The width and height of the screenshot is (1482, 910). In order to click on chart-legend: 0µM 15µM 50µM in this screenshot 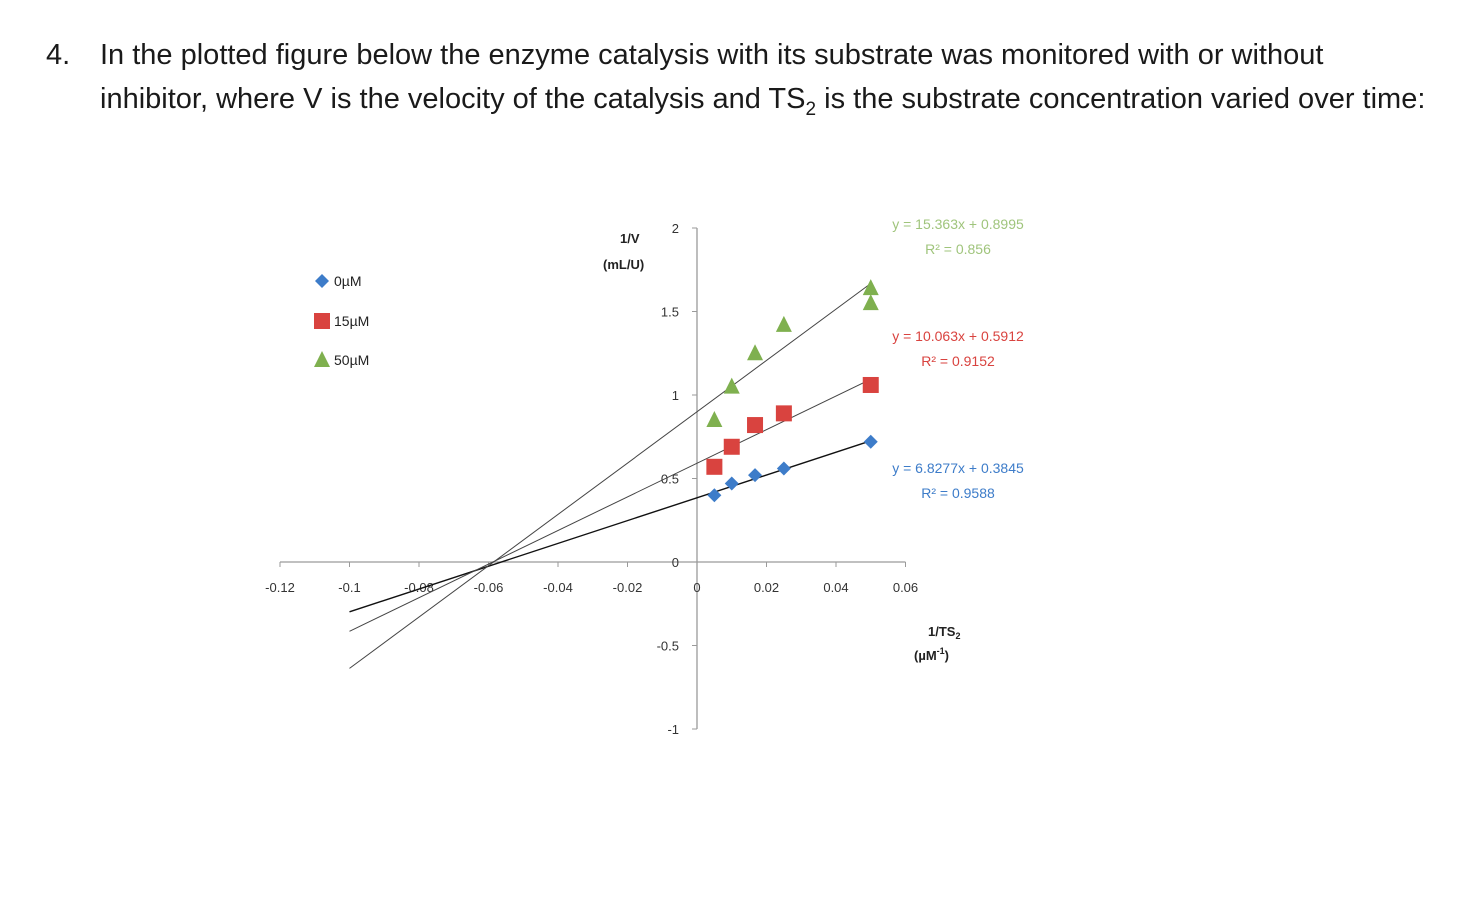, I will do `click(341, 320)`.